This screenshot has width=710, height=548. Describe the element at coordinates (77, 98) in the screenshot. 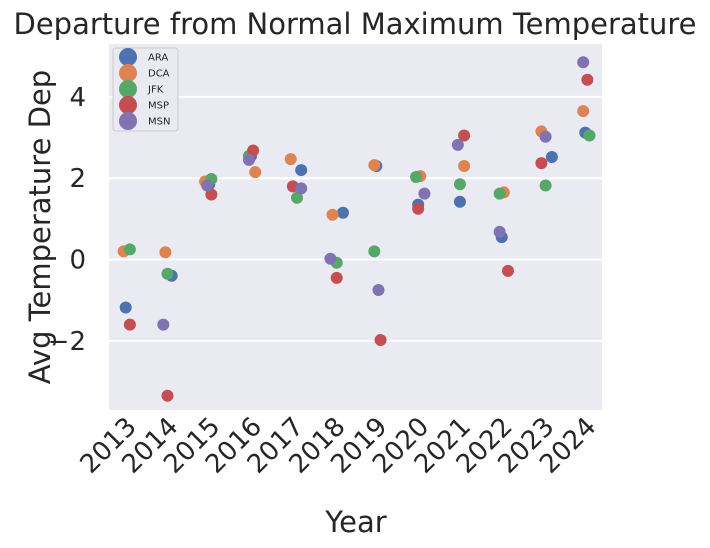

I see `y-tick-label: 4` at that location.